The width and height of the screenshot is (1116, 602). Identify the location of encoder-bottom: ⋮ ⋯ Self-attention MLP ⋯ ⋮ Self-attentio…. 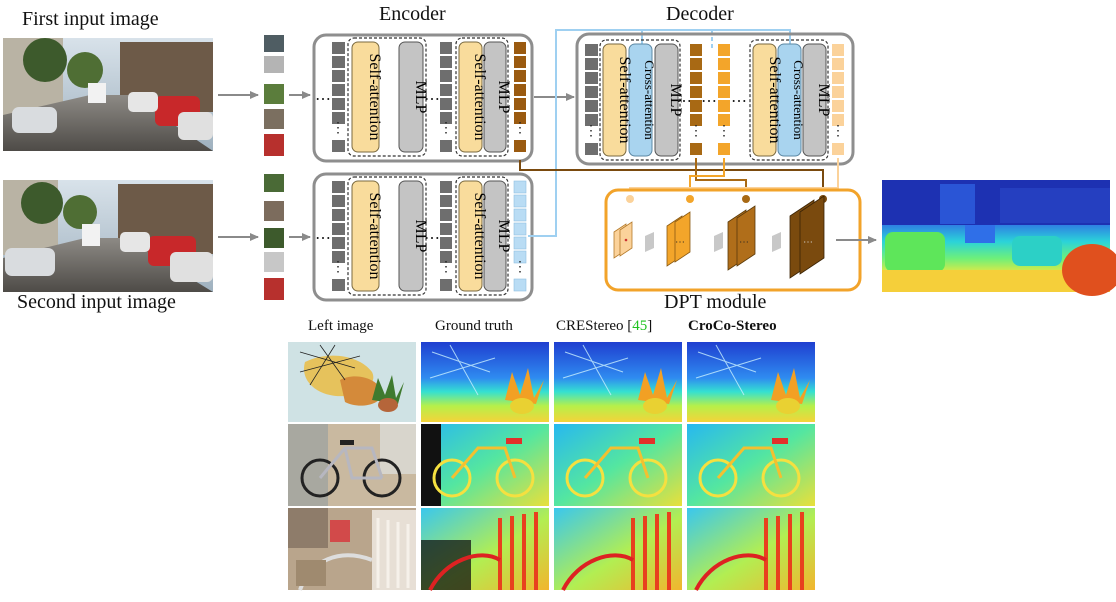
(423, 237).